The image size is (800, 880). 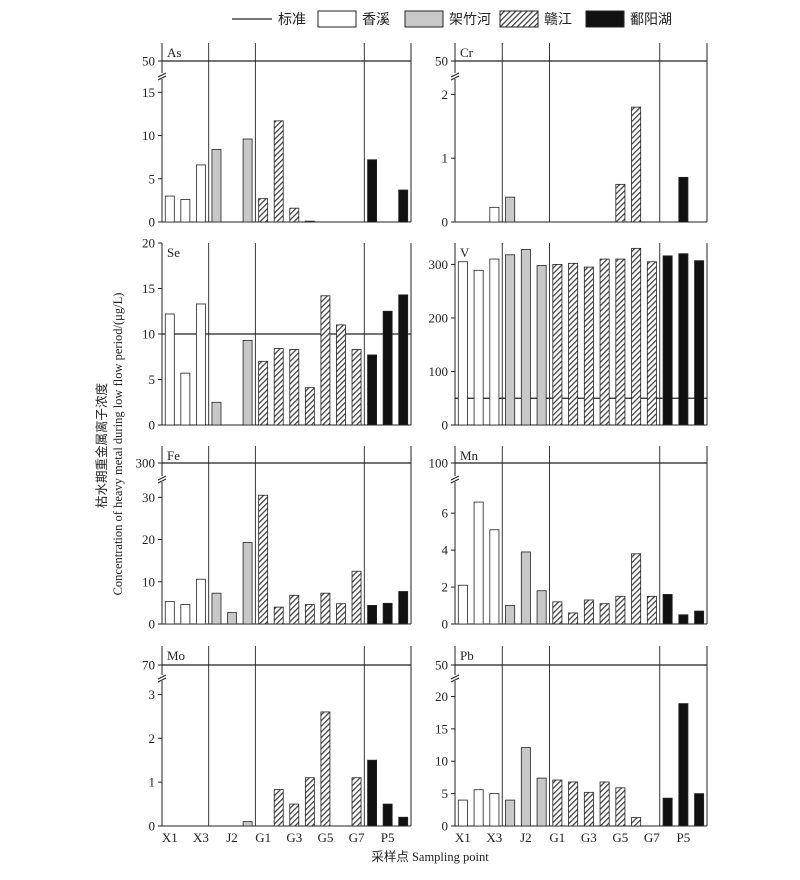 I want to click on panel-label: As, so click(x=174, y=52).